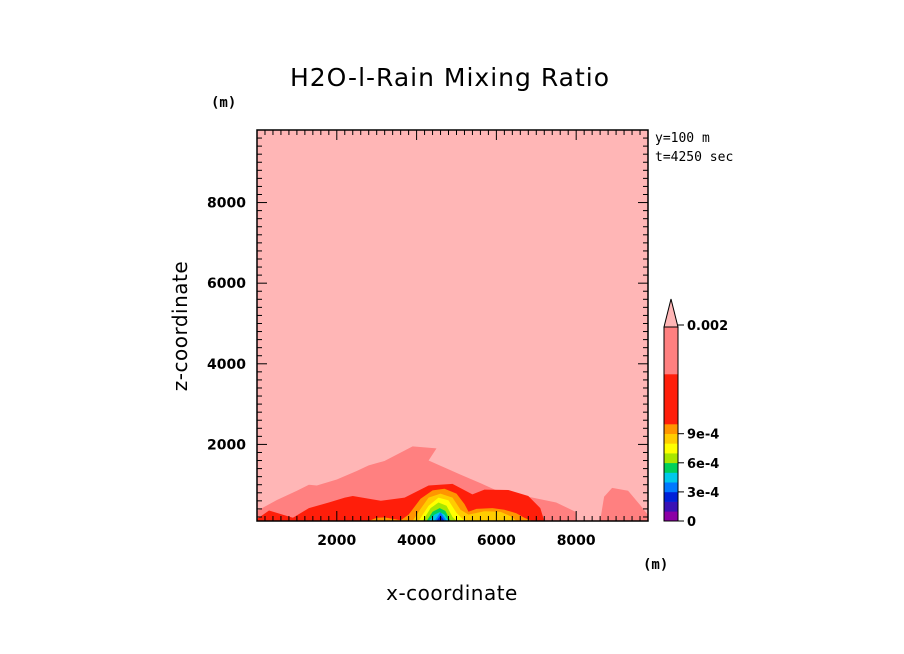 The width and height of the screenshot is (904, 654). Describe the element at coordinates (223, 103) in the screenshot. I see `y-axis-unit: (m)` at that location.